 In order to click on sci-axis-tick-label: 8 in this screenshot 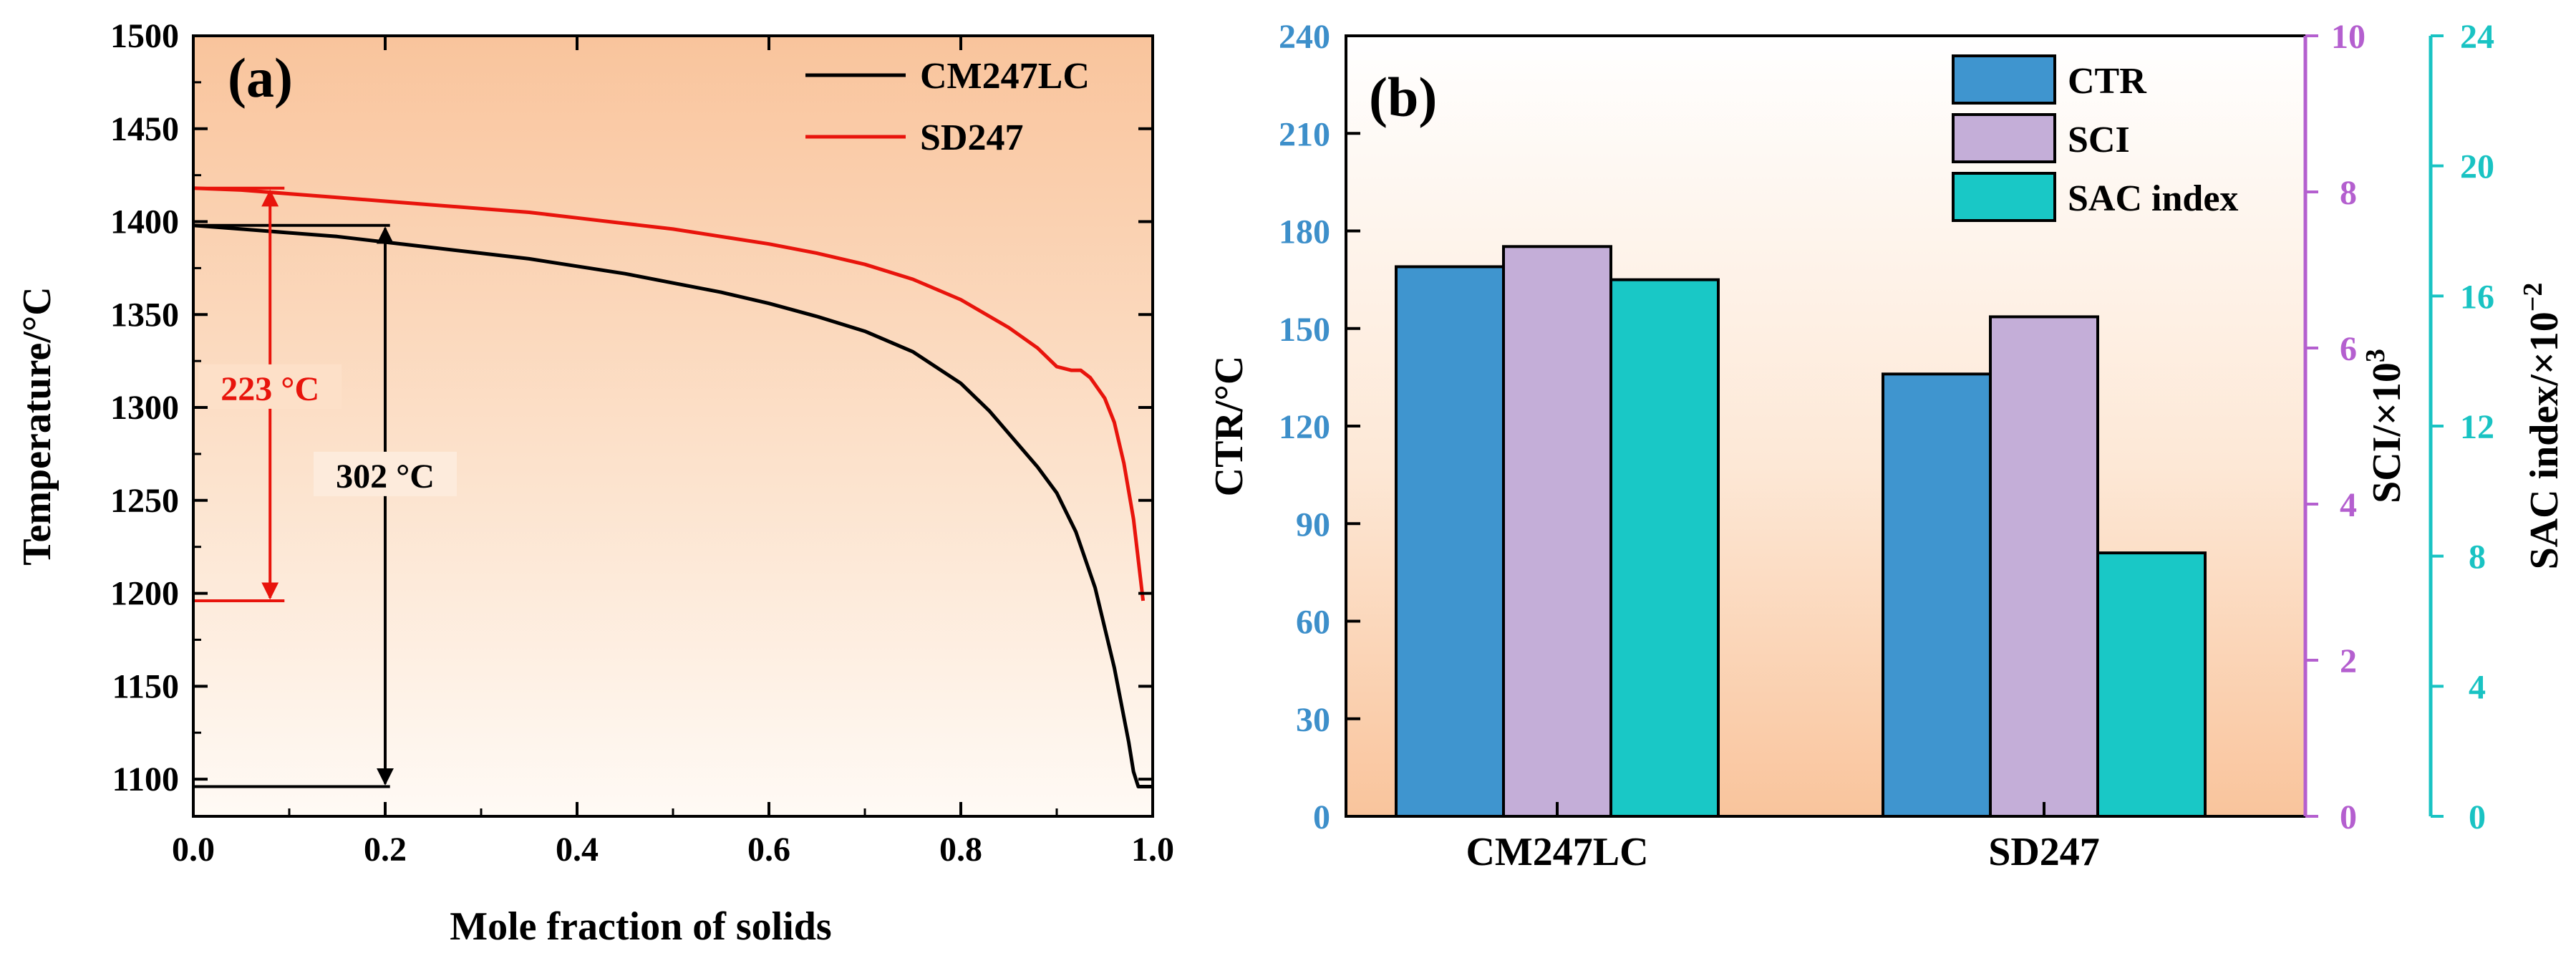, I will do `click(2348, 193)`.